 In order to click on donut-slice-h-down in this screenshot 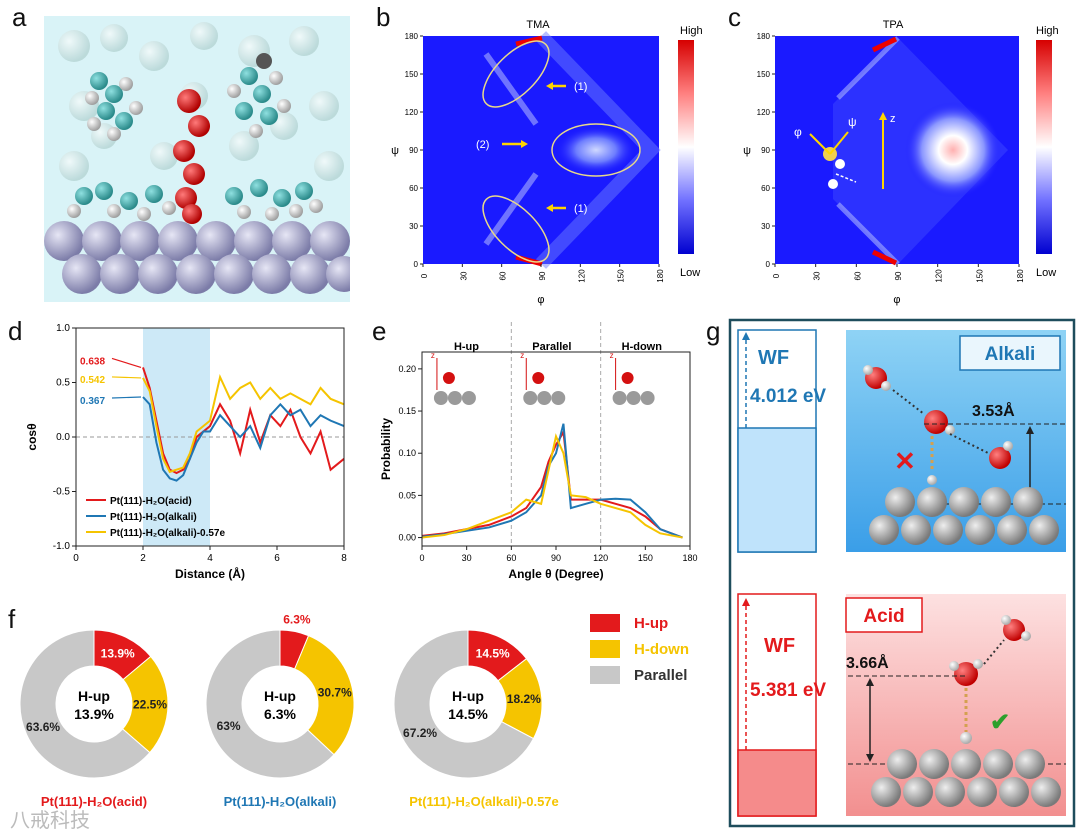, I will do `click(324, 695)`.